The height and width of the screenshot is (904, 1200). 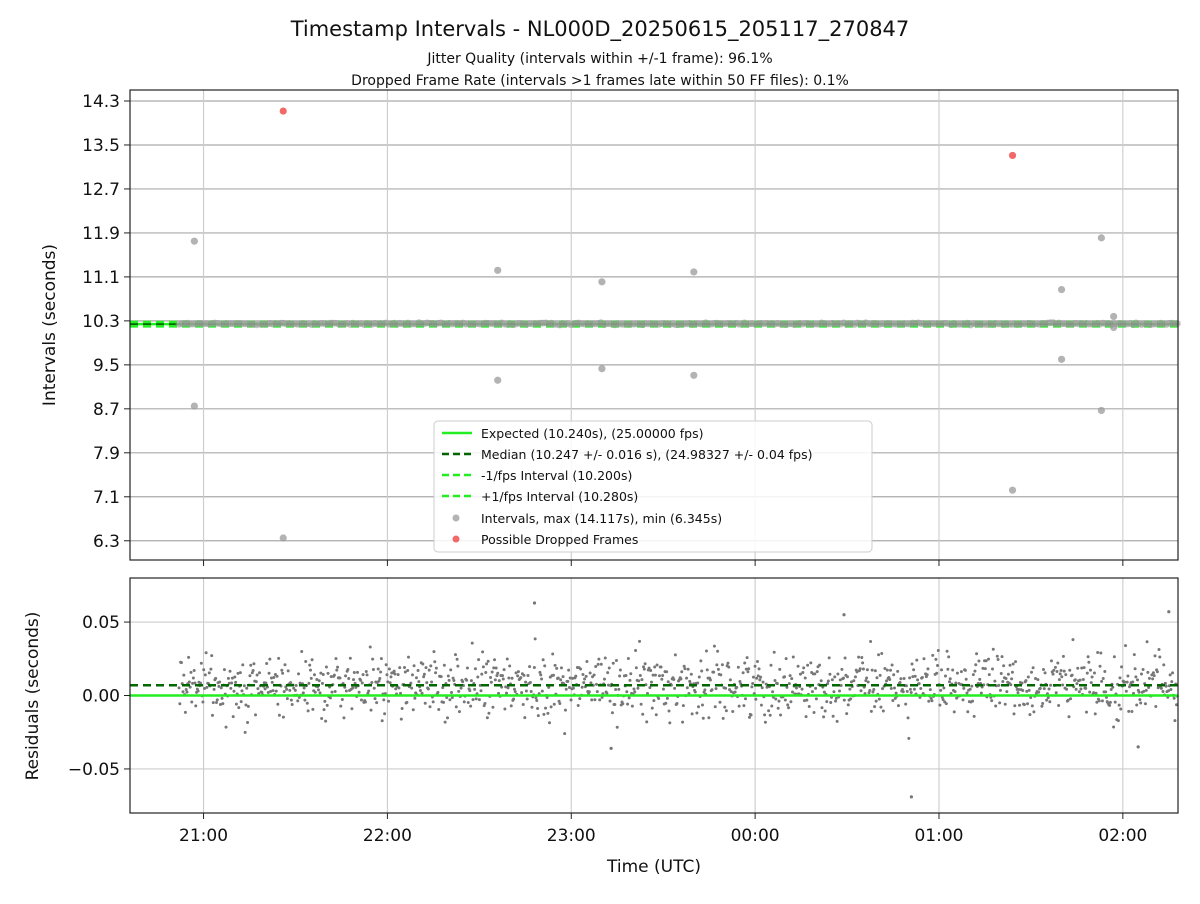 I want to click on legend-intervals-swatch, so click(x=456, y=518).